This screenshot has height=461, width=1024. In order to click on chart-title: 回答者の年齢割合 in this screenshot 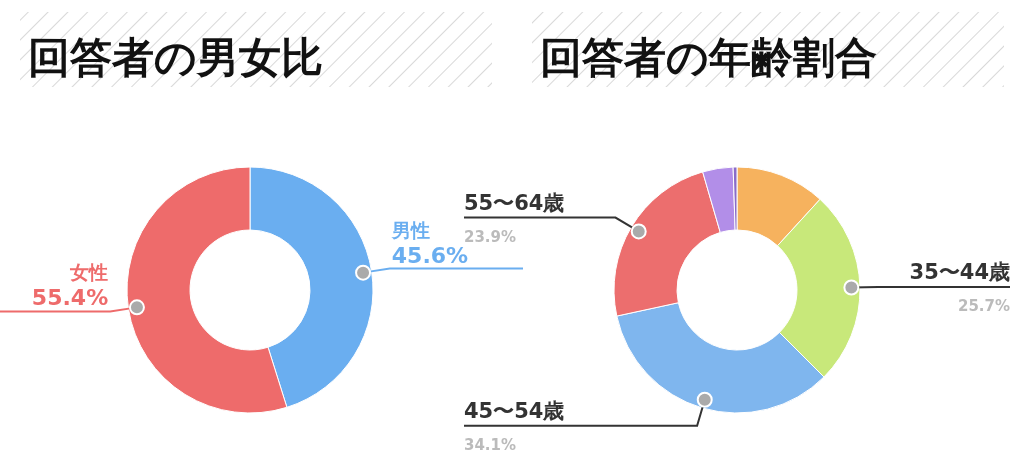, I will do `click(708, 57)`.